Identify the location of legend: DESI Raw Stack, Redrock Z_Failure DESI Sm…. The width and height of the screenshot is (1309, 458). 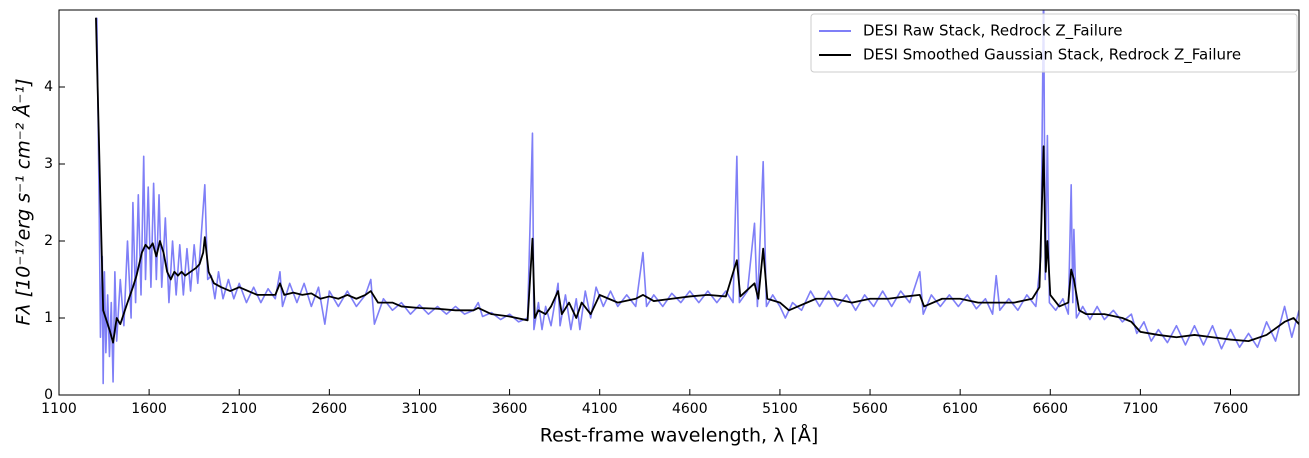
(1054, 43).